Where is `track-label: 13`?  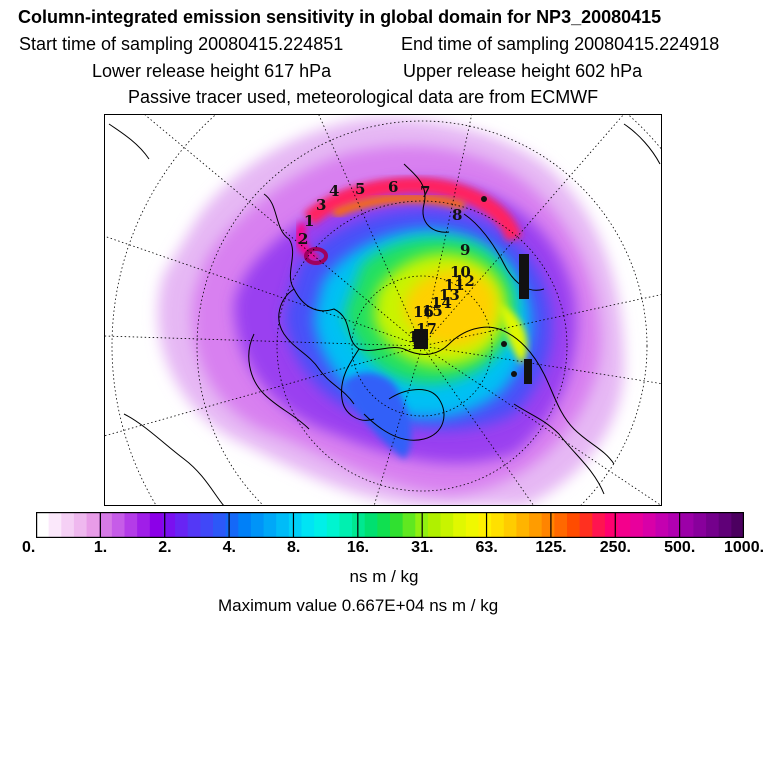 track-label: 13 is located at coordinates (449, 295).